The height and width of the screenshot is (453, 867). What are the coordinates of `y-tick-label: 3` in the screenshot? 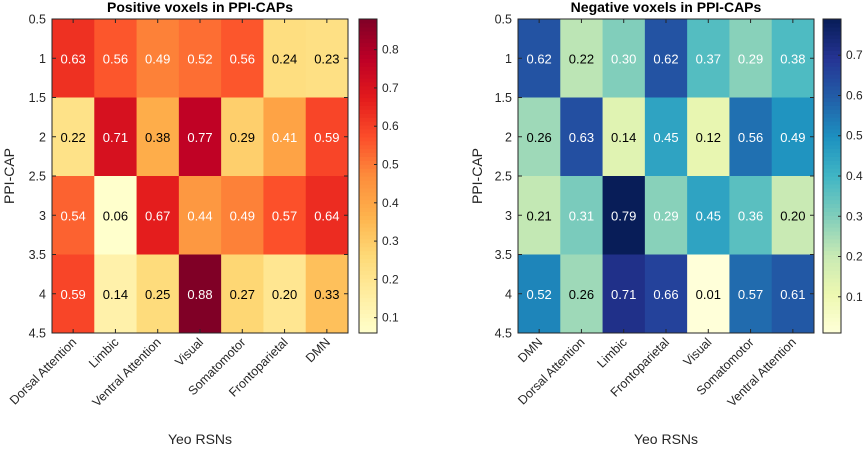 It's located at (508, 216).